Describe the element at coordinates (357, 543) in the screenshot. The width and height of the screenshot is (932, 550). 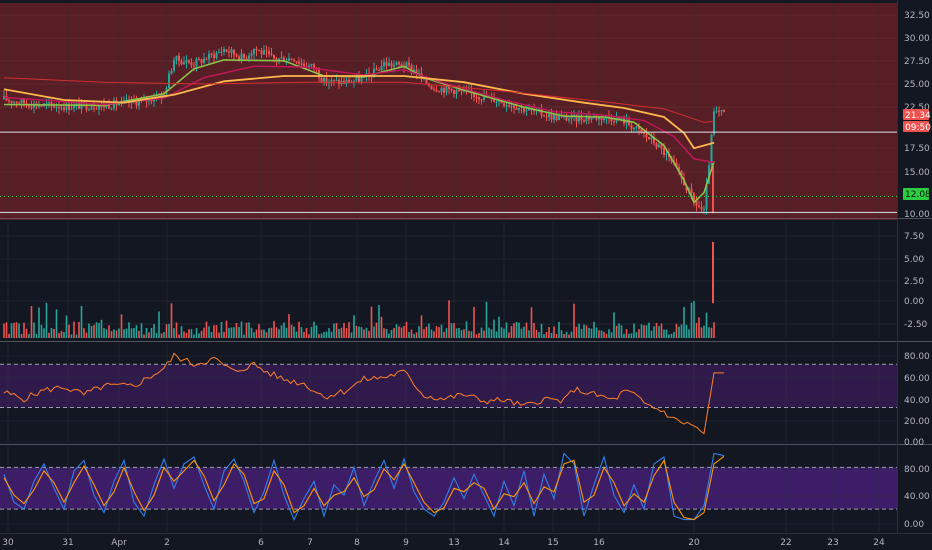
I see `time-tick-label: 8` at that location.